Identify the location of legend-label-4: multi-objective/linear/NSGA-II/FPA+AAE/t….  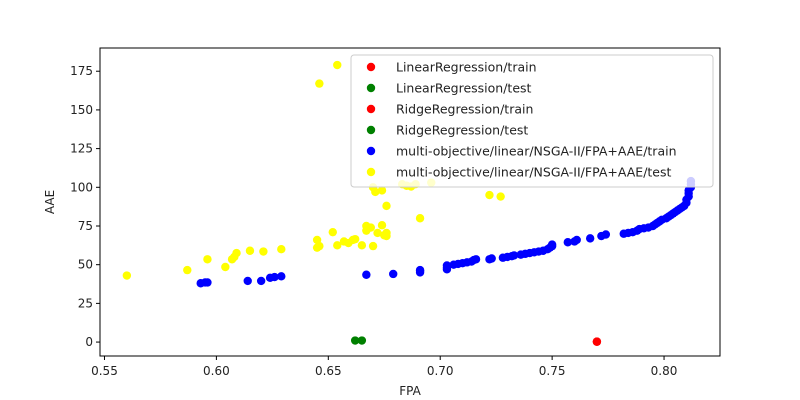
(536, 151).